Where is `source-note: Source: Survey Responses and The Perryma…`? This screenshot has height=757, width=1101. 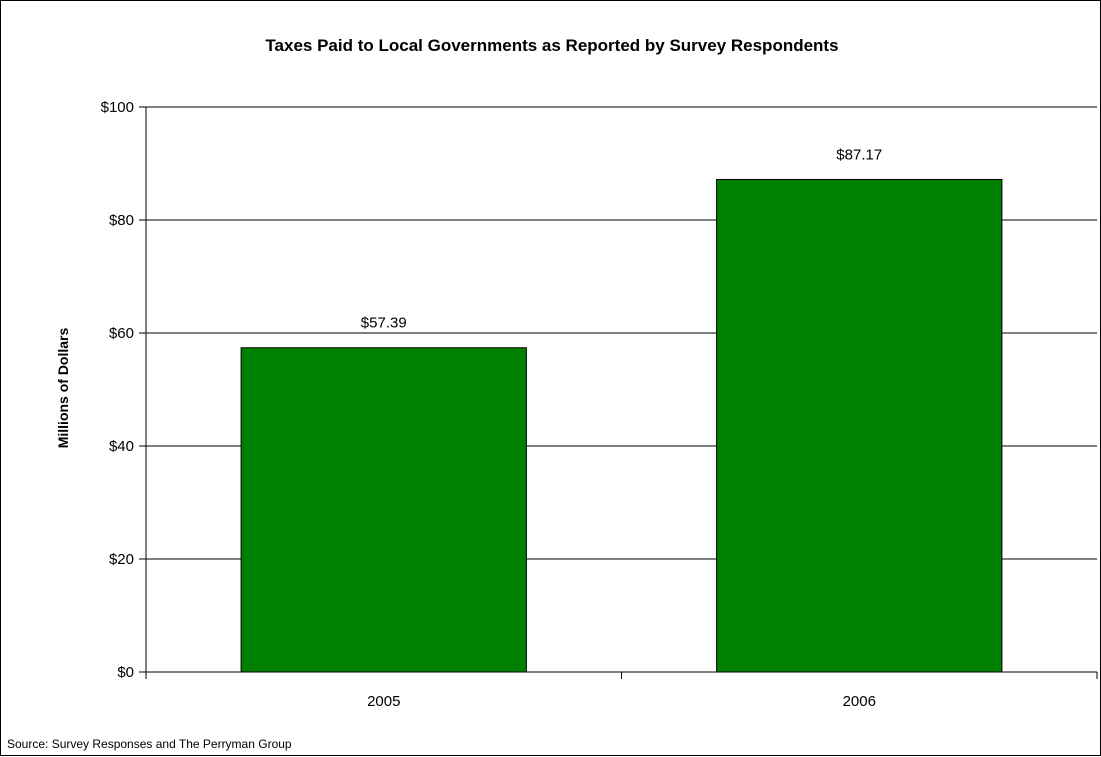 source-note: Source: Survey Responses and The Perryma… is located at coordinates (149, 744).